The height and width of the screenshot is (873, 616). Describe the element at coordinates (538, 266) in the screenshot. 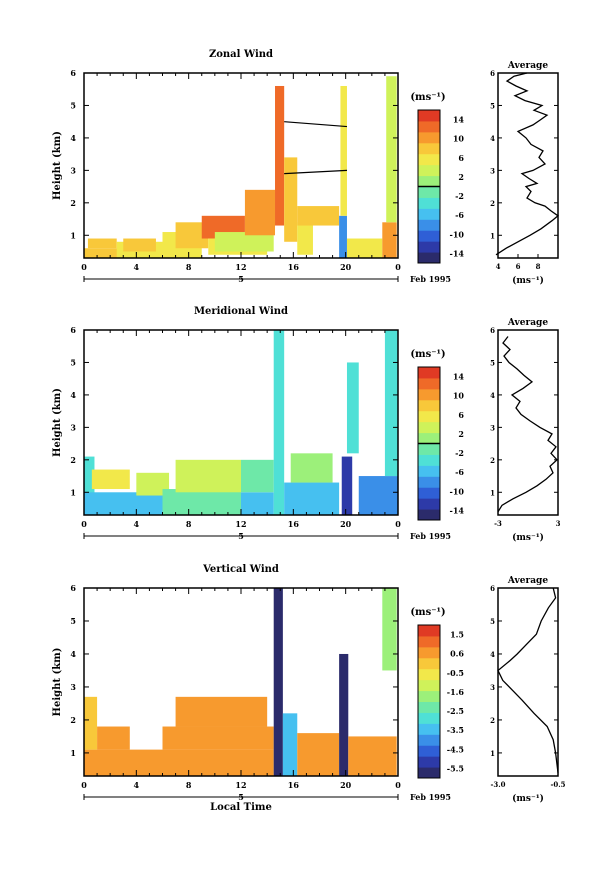

I see `average-x-tick-label: 8` at that location.